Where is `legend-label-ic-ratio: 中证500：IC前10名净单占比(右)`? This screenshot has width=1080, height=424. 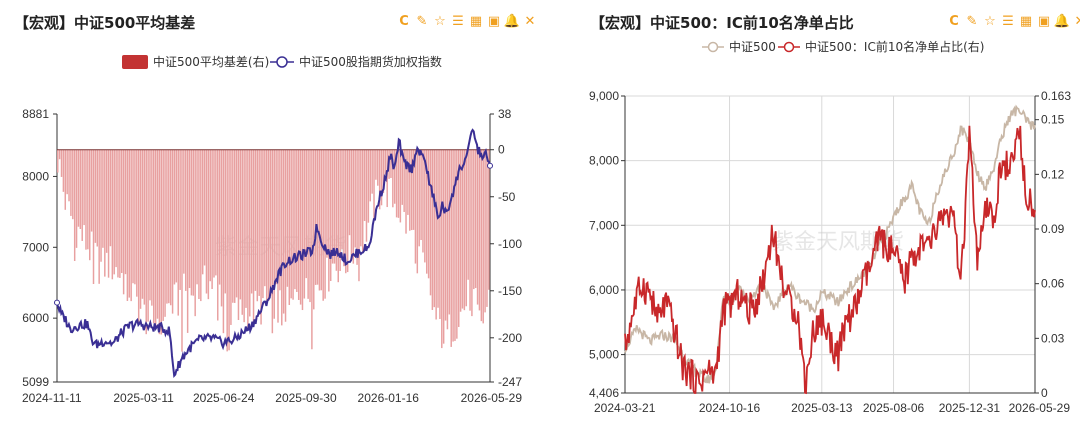 legend-label-ic-ratio: 中证500：IC前10名净单占比(右) is located at coordinates (894, 46).